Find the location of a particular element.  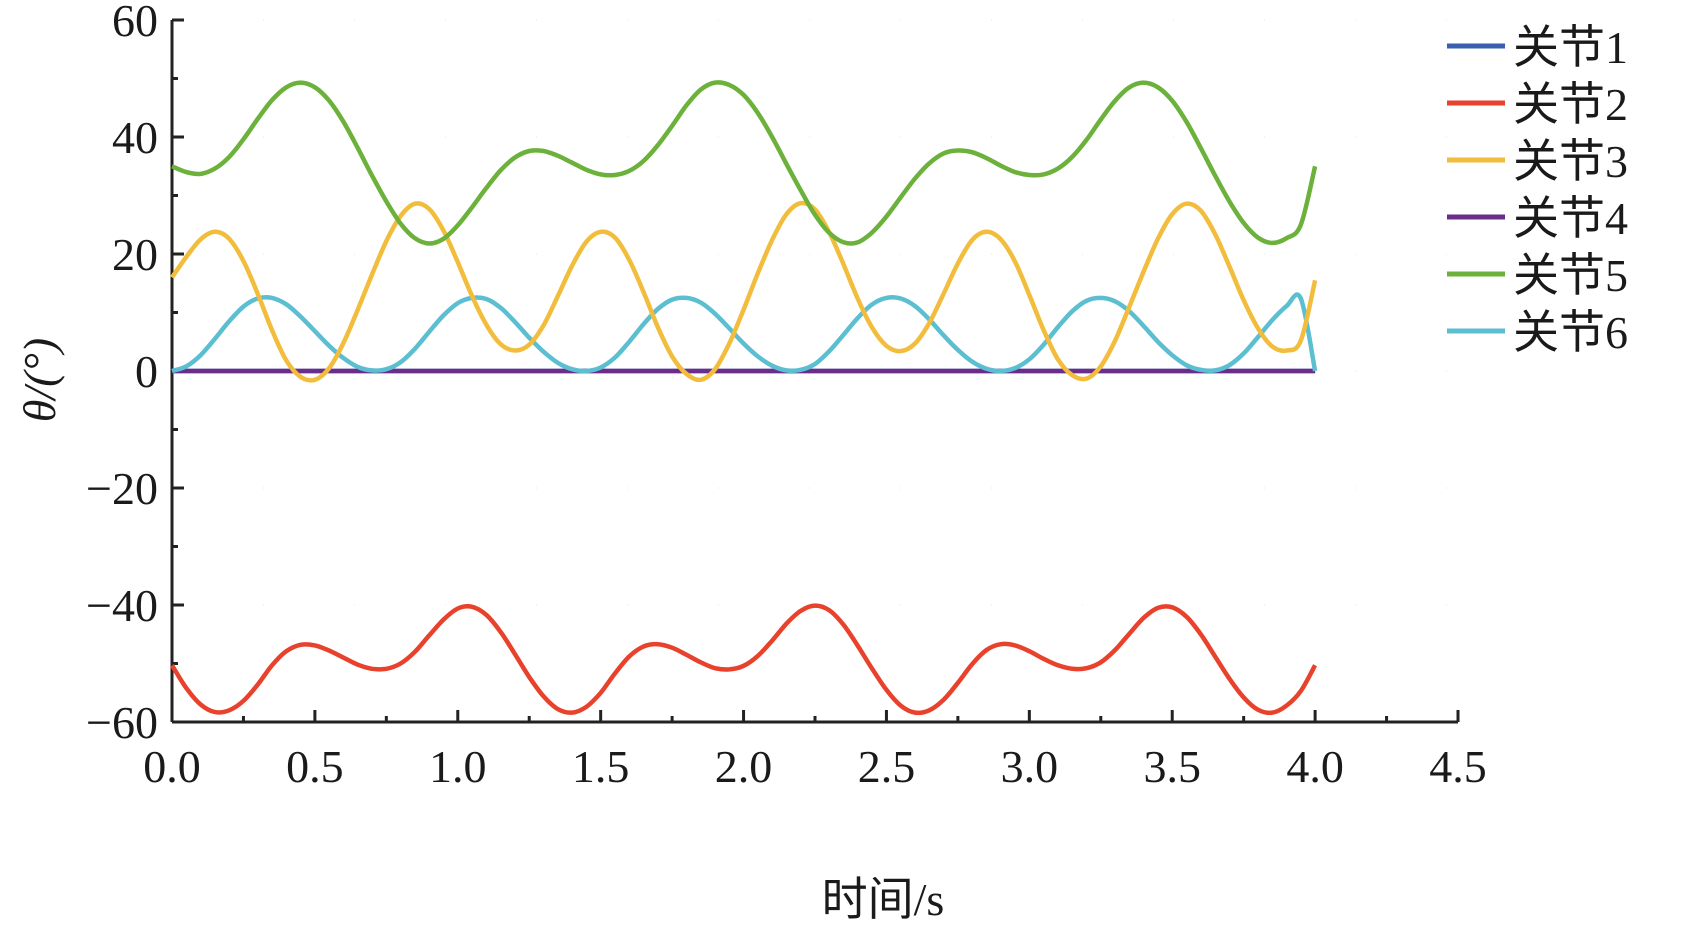

y-tick-label: −40 is located at coordinates (122, 605).